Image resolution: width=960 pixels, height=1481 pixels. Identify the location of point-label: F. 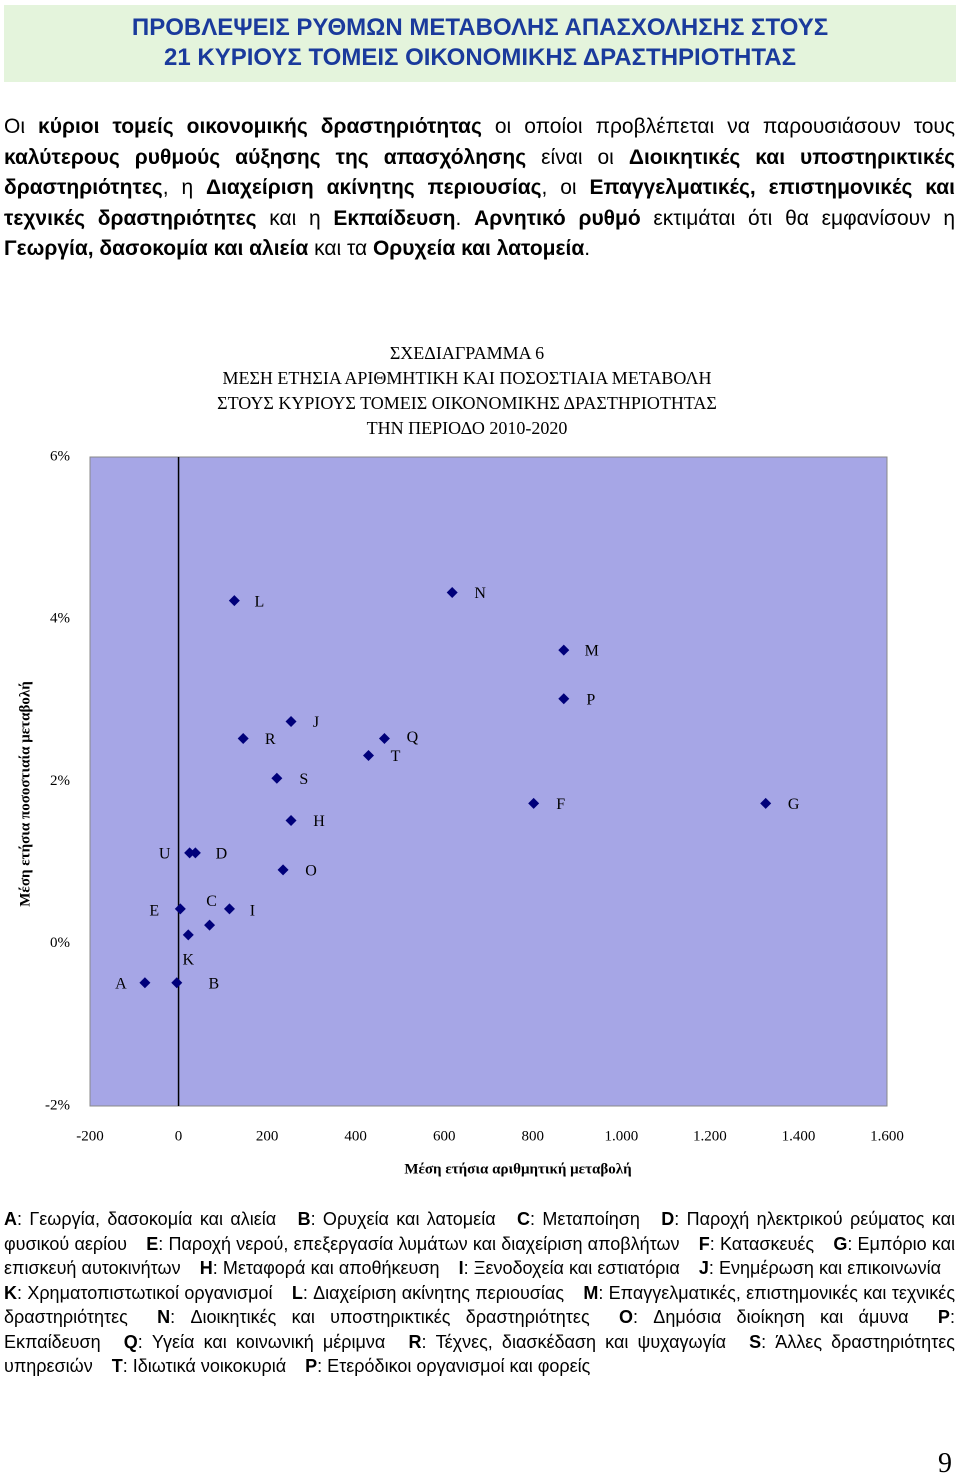
(560, 804).